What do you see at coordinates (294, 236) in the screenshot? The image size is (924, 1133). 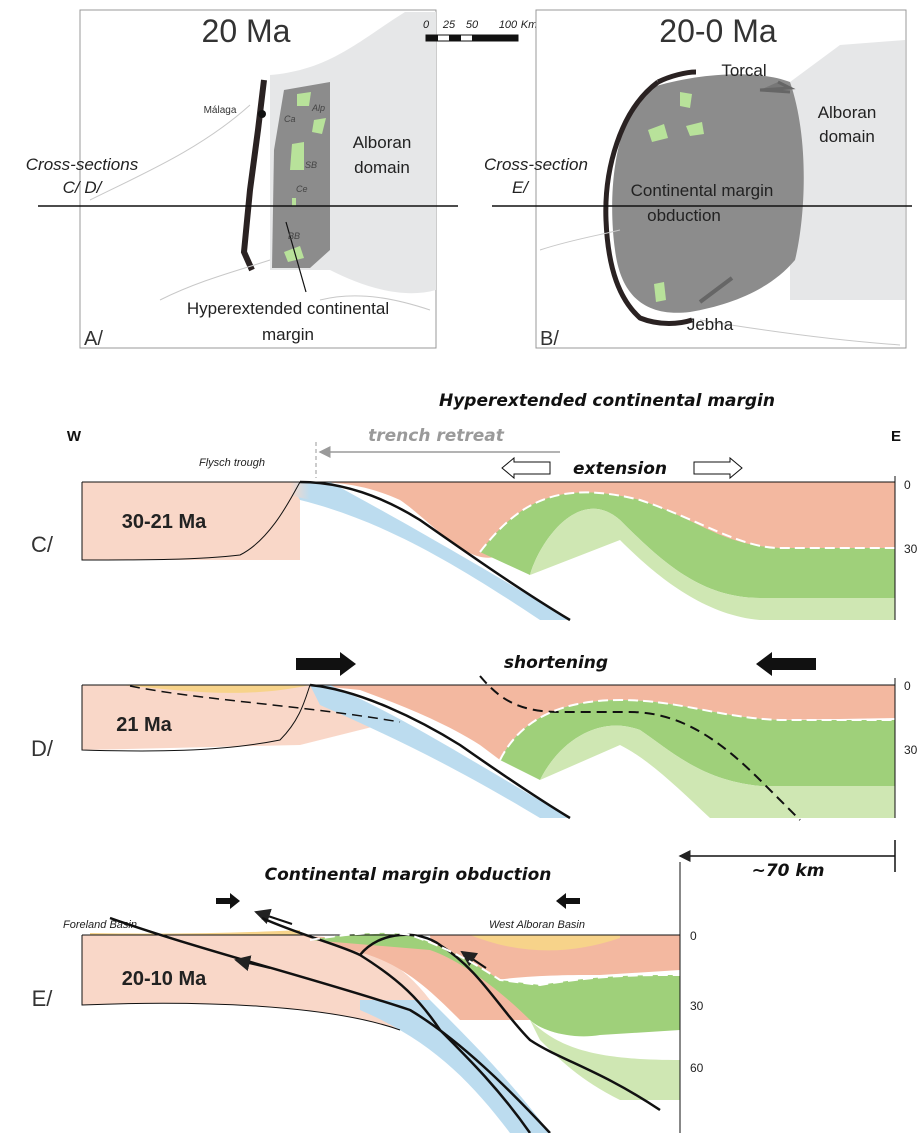 I see `unit-label: BB` at bounding box center [294, 236].